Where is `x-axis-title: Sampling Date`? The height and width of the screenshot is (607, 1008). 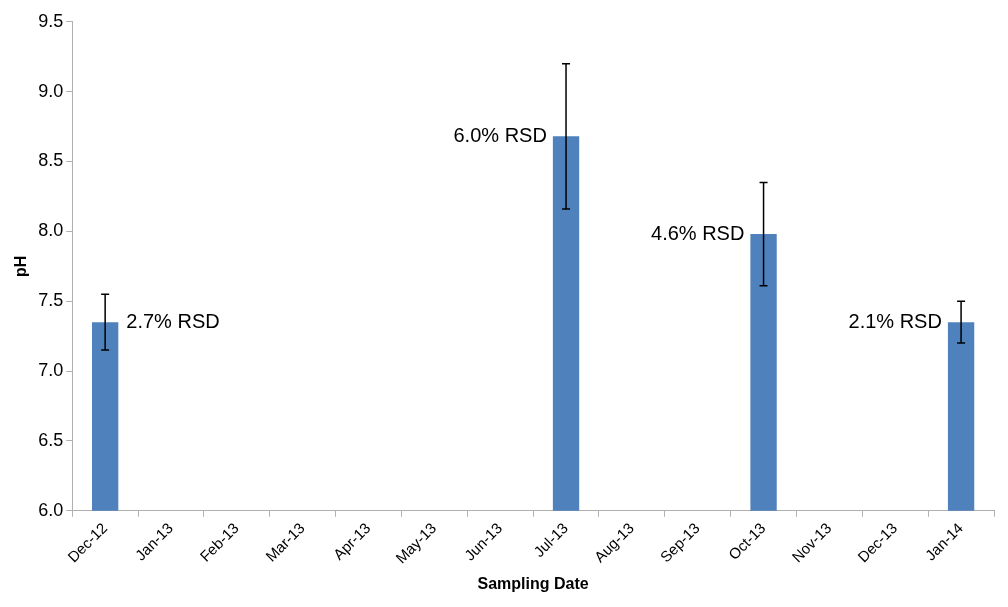 x-axis-title: Sampling Date is located at coordinates (533, 583).